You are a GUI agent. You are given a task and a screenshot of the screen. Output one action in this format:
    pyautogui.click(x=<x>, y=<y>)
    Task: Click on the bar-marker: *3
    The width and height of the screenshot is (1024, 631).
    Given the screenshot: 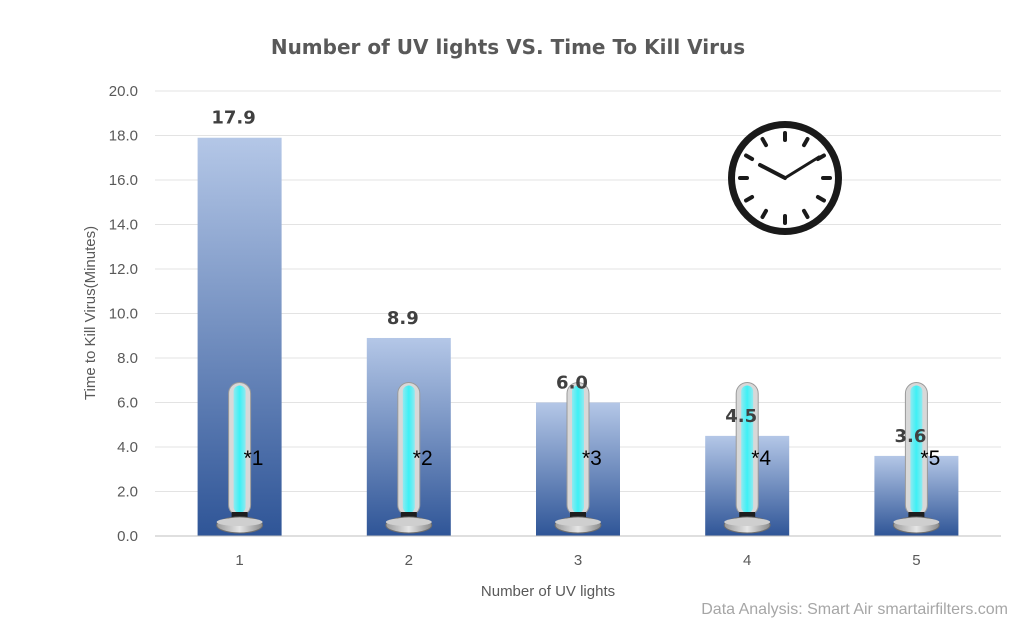 What is the action you would take?
    pyautogui.click(x=592, y=458)
    